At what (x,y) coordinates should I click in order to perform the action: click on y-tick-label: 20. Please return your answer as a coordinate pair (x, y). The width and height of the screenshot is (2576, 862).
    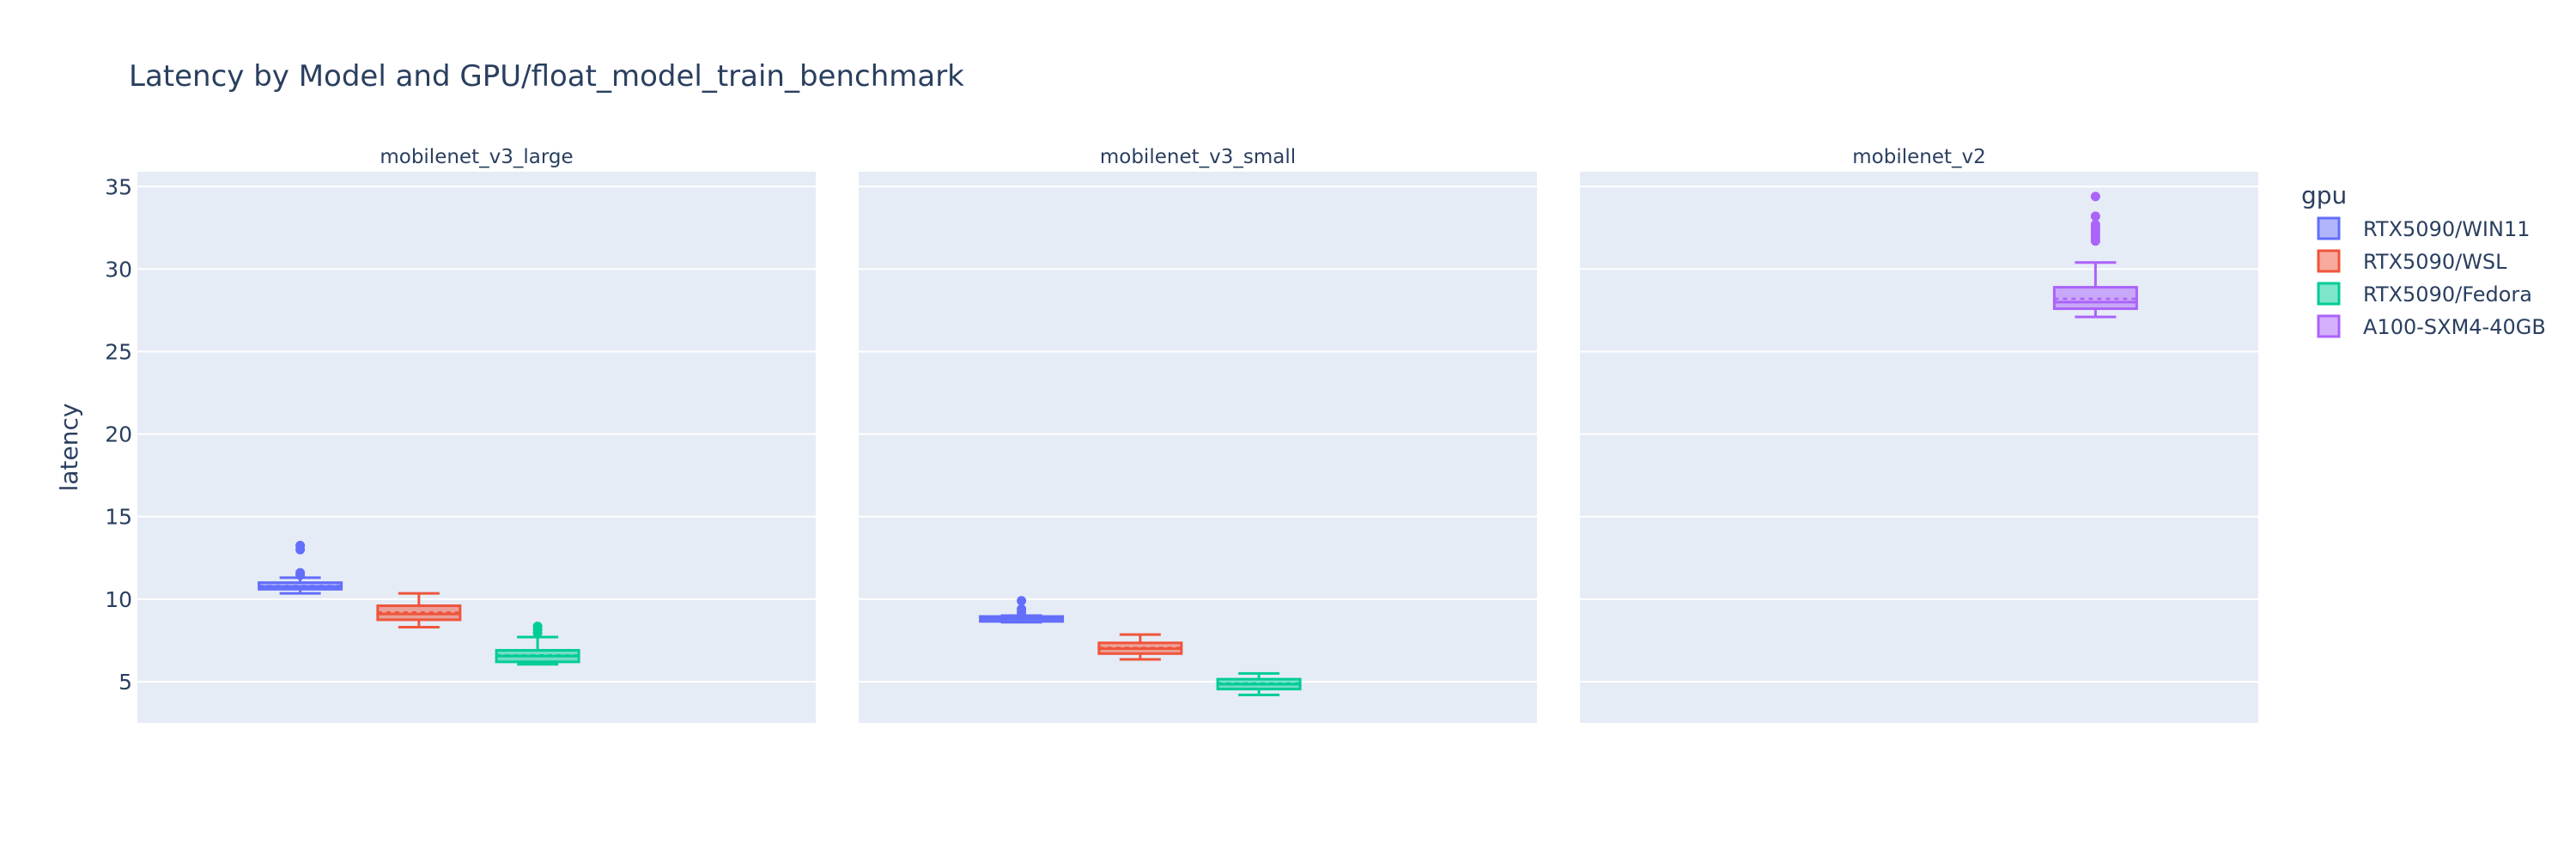
    Looking at the image, I should click on (118, 434).